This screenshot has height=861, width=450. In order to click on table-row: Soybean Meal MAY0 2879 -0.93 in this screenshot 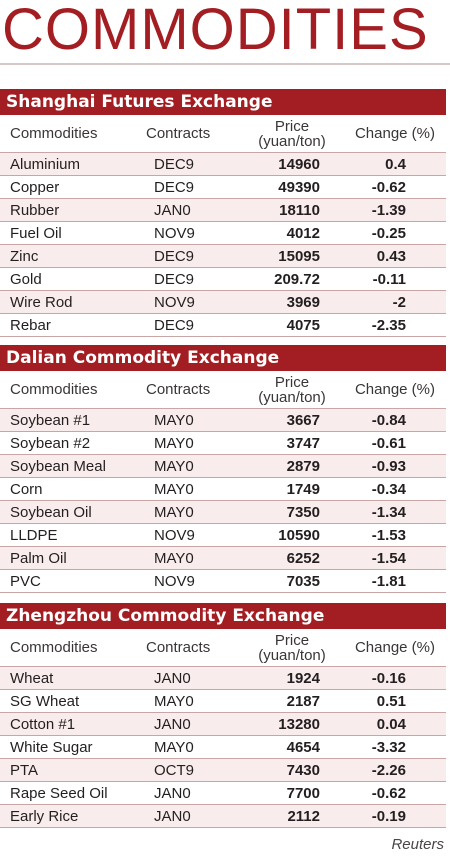, I will do `click(223, 466)`.